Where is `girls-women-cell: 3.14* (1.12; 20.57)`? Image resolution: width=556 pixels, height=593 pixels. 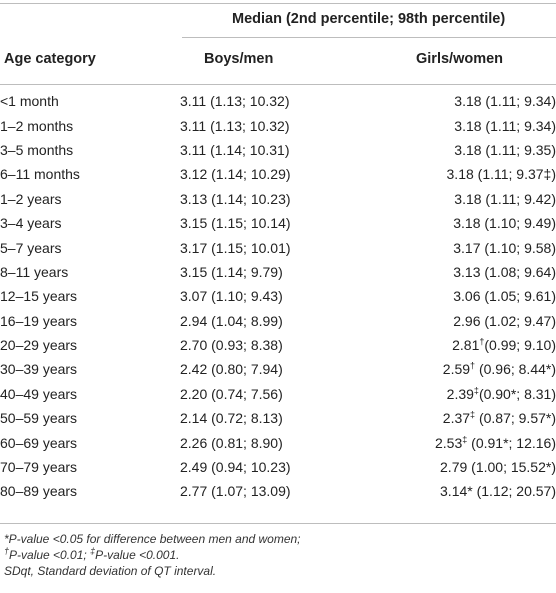
girls-women-cell: 3.14* (1.12; 20.57) is located at coordinates (498, 491).